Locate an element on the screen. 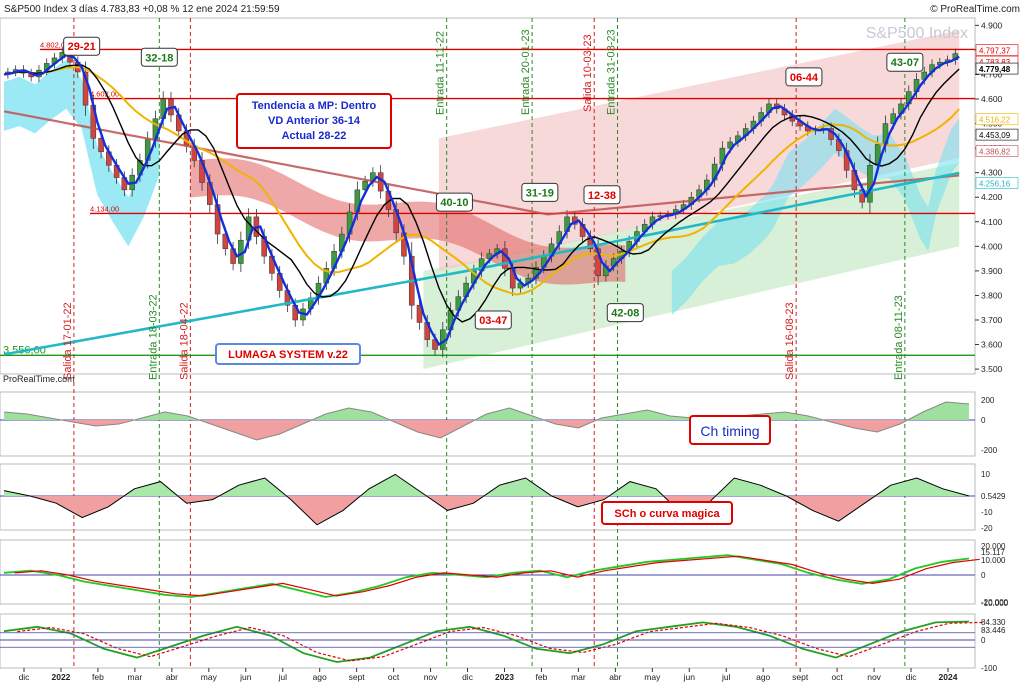 This screenshot has width=1024, height=683. right-price-label: 4.779,48 is located at coordinates (995, 69).